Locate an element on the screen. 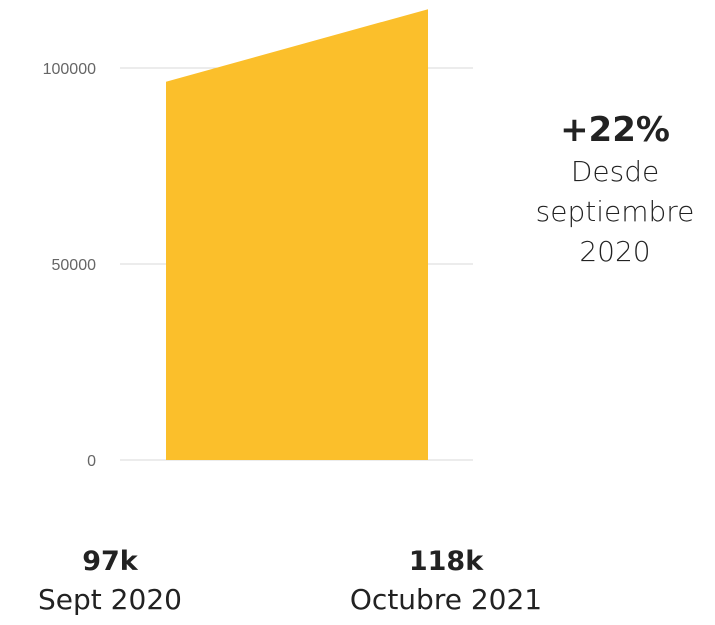 The image size is (715, 625). end-point-label: 118k Octubre 2021 is located at coordinates (446, 582).